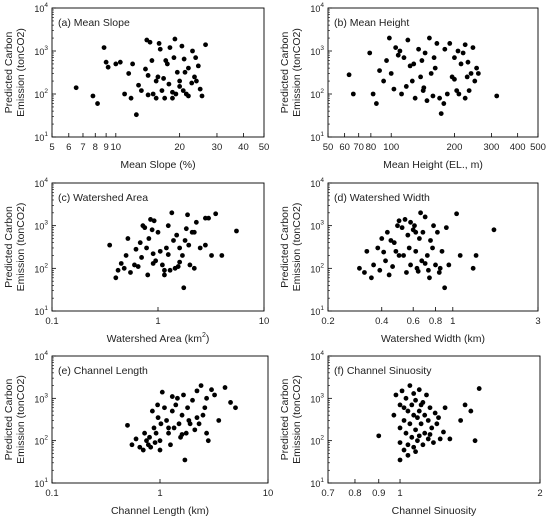 Image resolution: width=550 pixels, height=527 pixels. What do you see at coordinates (518, 147) in the screenshot?
I see `x-tick-label: 400` at bounding box center [518, 147].